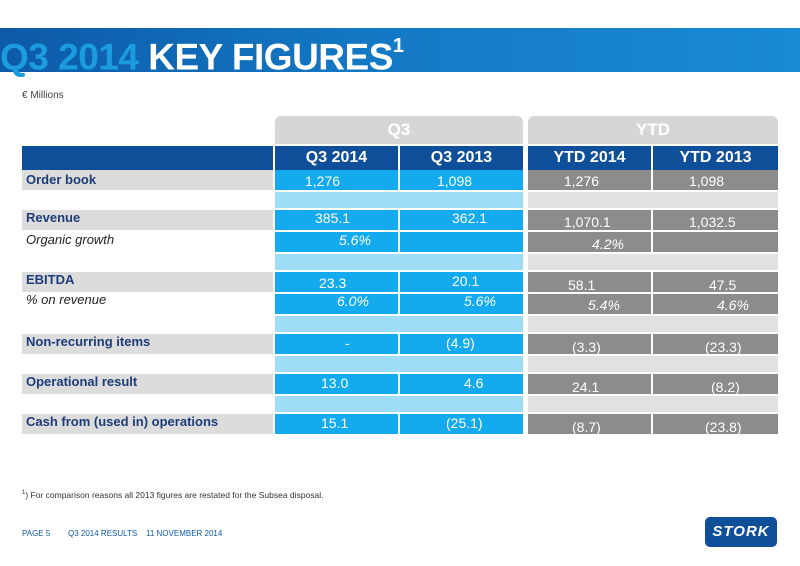  I want to click on row-cash-q3-2014: 15.1, so click(336, 424).